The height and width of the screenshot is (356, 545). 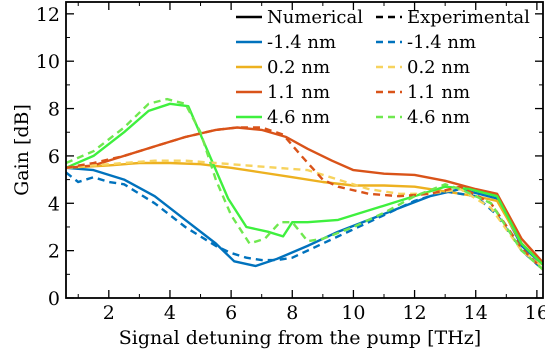 I want to click on x-tick-label: 16, so click(x=535, y=313).